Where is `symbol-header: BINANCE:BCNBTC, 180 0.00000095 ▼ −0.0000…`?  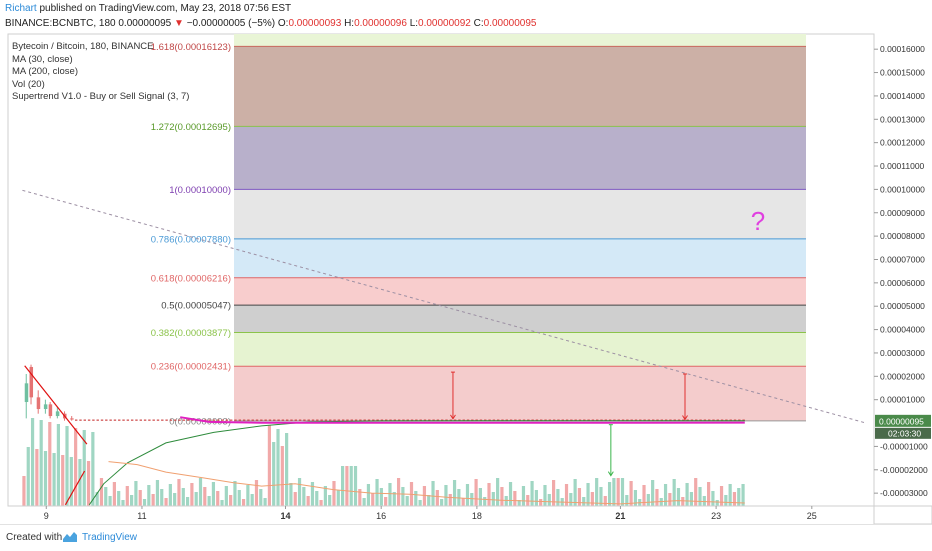
symbol-header: BINANCE:BCNBTC, 180 0.00000095 ▼ −0.0000… is located at coordinates (271, 23).